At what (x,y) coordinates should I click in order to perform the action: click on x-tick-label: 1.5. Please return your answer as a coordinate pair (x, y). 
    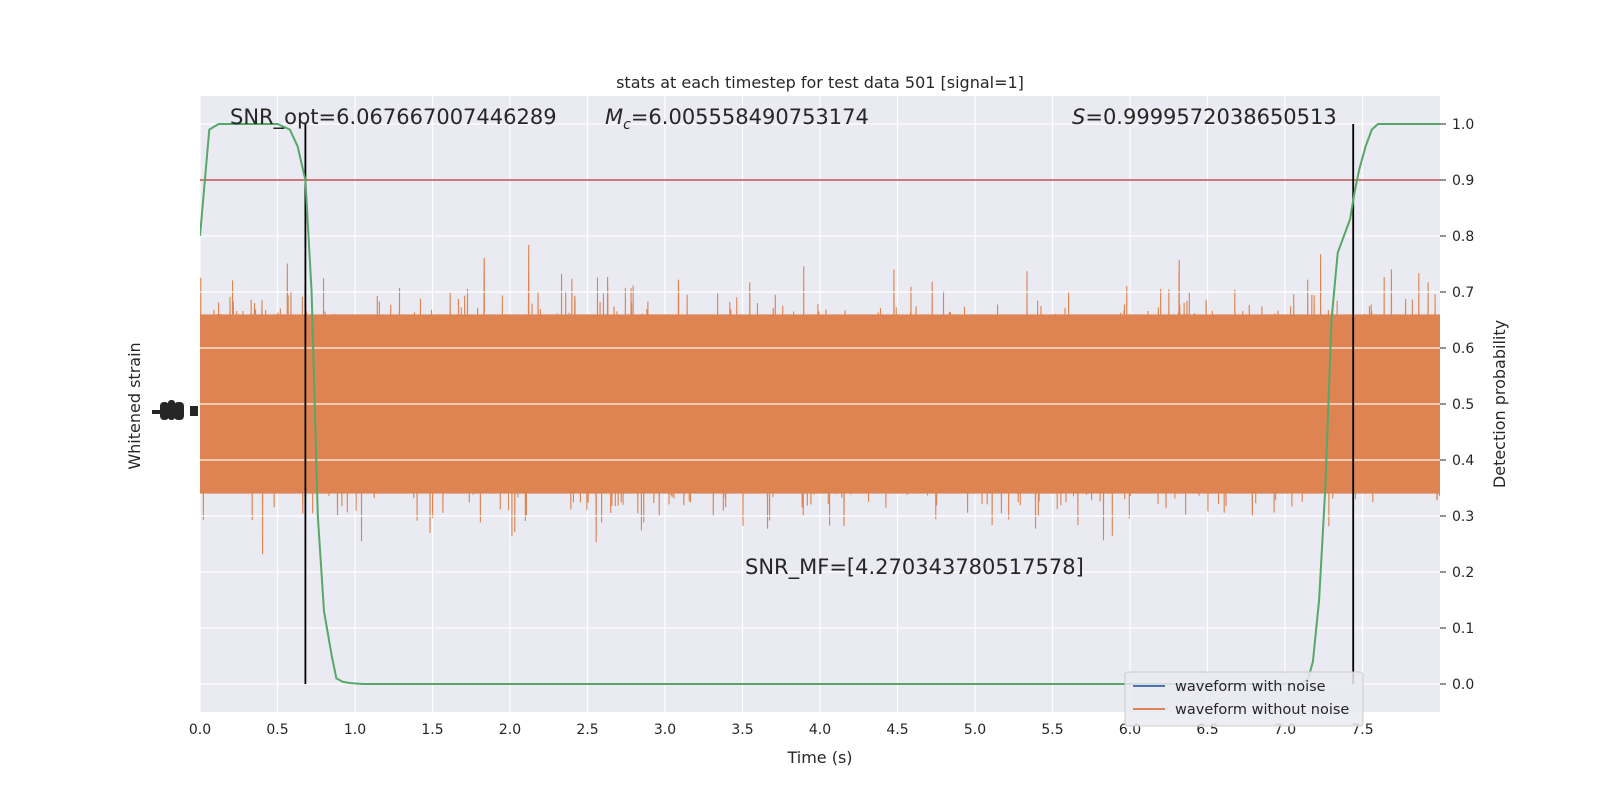
    Looking at the image, I should click on (432, 730).